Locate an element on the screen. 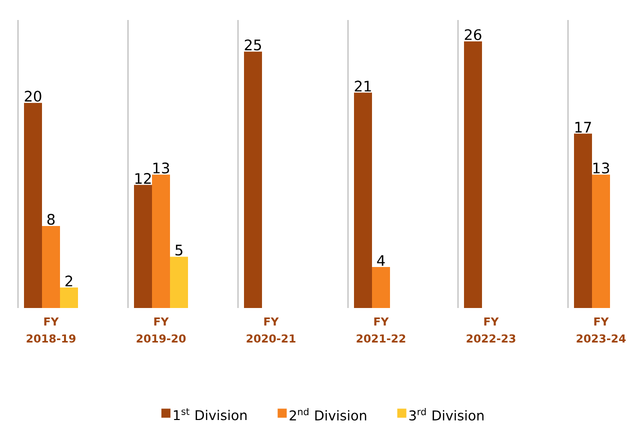 The width and height of the screenshot is (630, 431). data-label: 26 is located at coordinates (473, 34).